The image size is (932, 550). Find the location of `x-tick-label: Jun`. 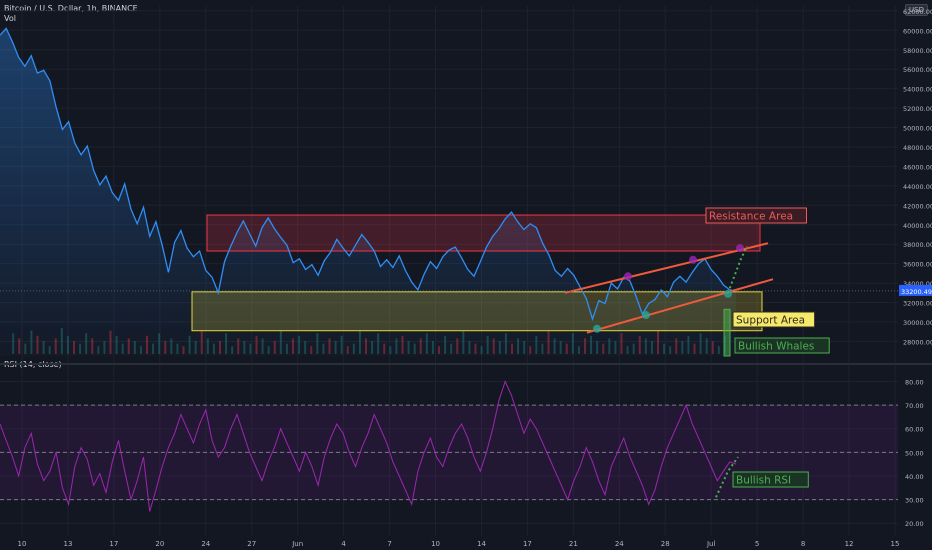

x-tick-label: Jun is located at coordinates (297, 544).